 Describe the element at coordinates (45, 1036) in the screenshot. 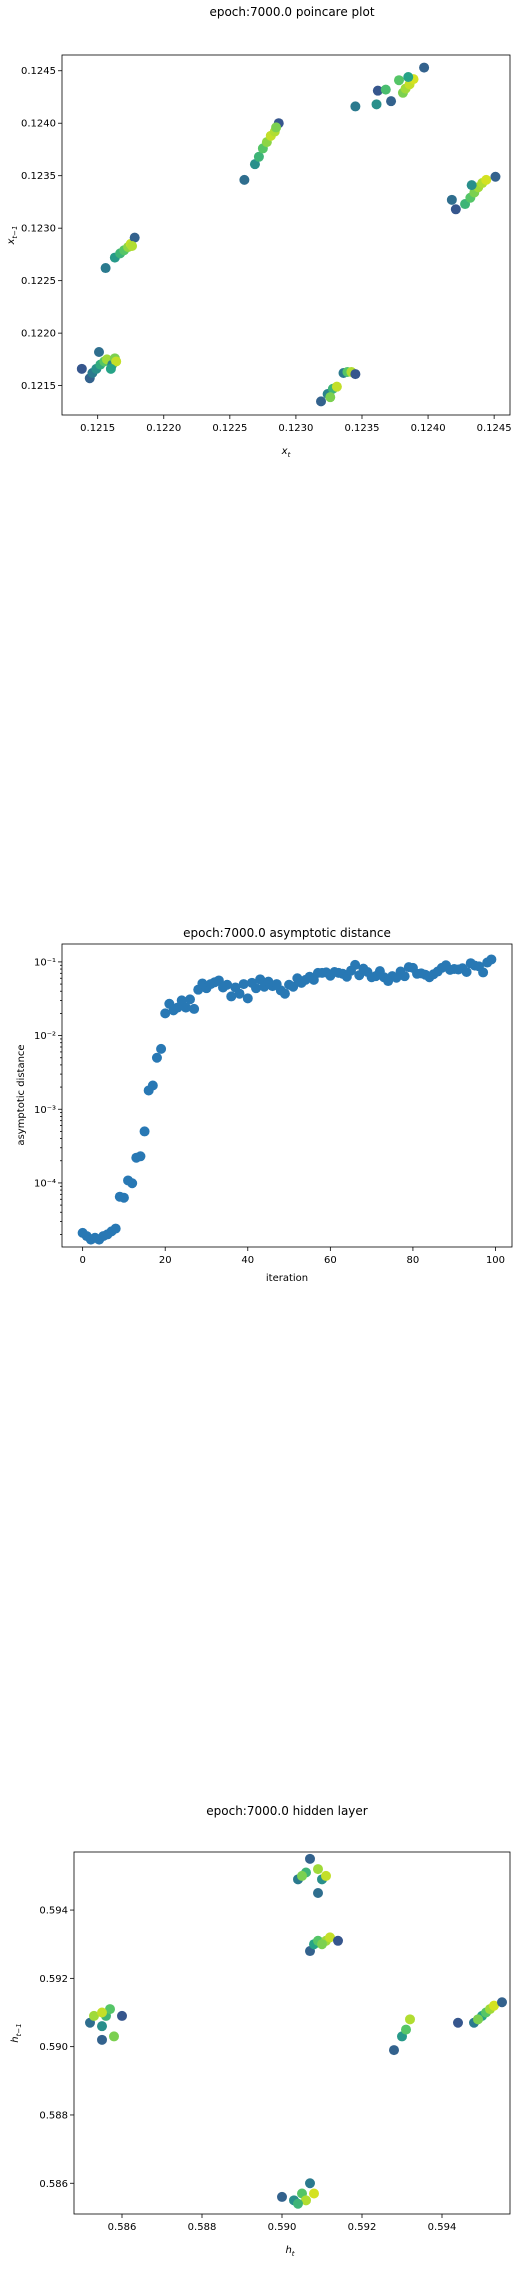

I see `y-tick-label: 10⁻²` at that location.